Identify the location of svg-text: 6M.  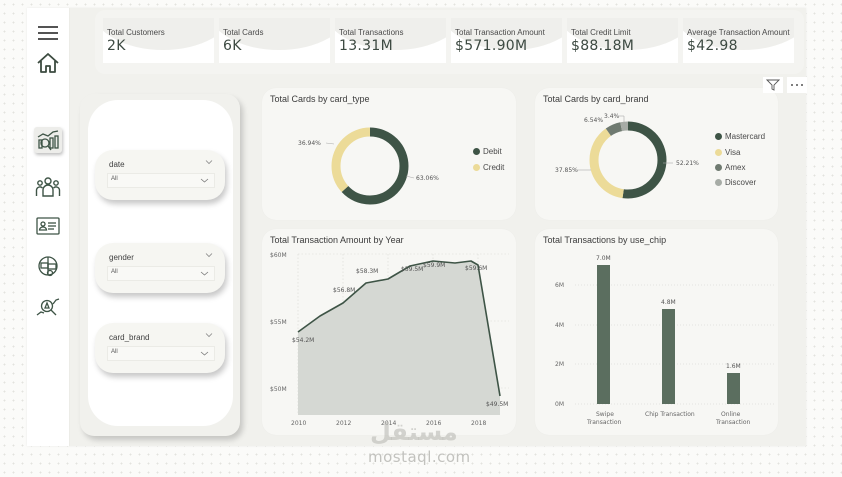
(559, 285).